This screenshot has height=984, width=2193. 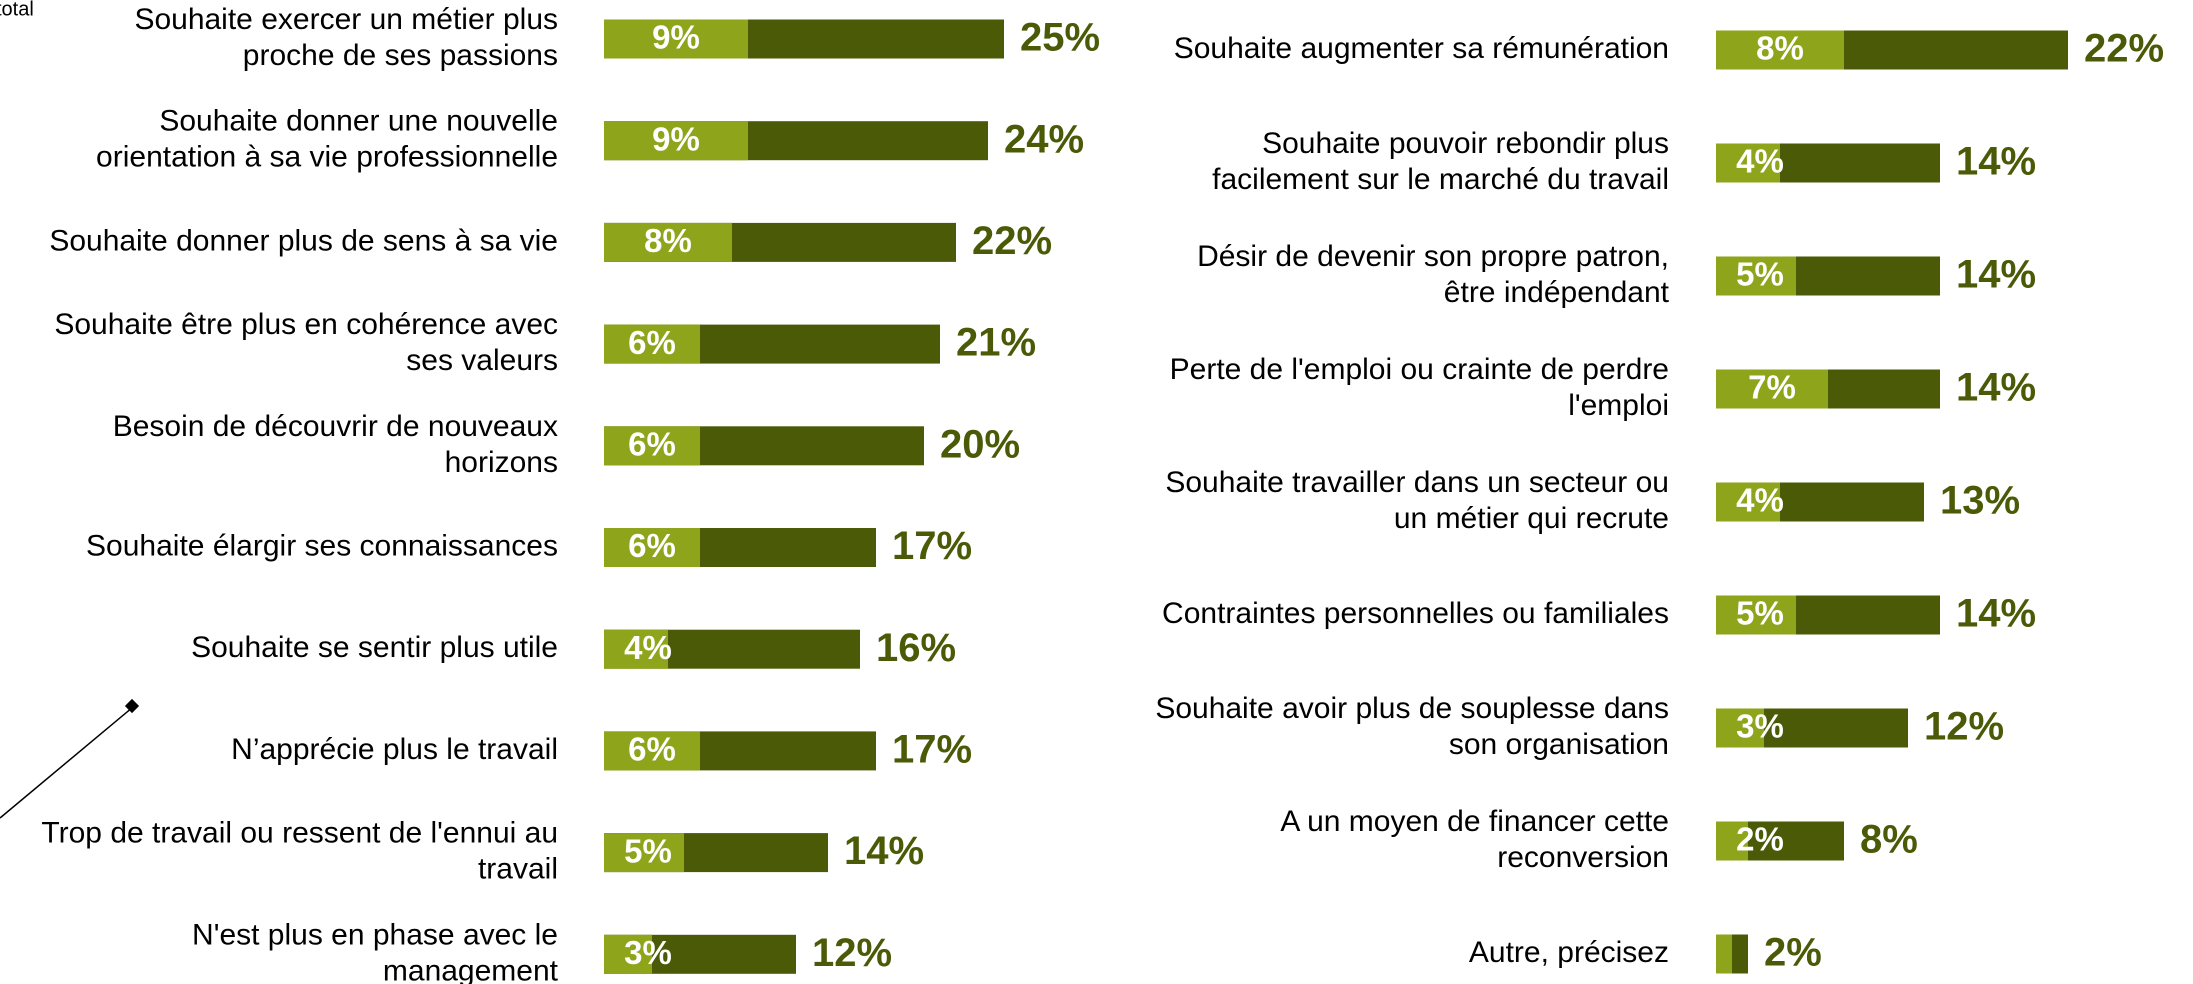 What do you see at coordinates (394, 749) in the screenshot?
I see `category-label: N’apprécie plus le travail` at bounding box center [394, 749].